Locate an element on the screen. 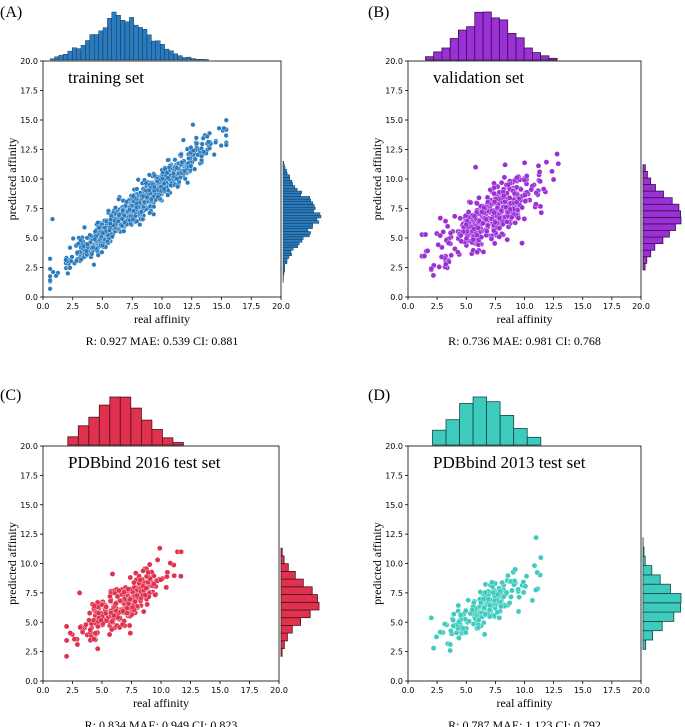 Image resolution: width=685 pixels, height=727 pixels. x-tick-label: 7.5 is located at coordinates (495, 690).